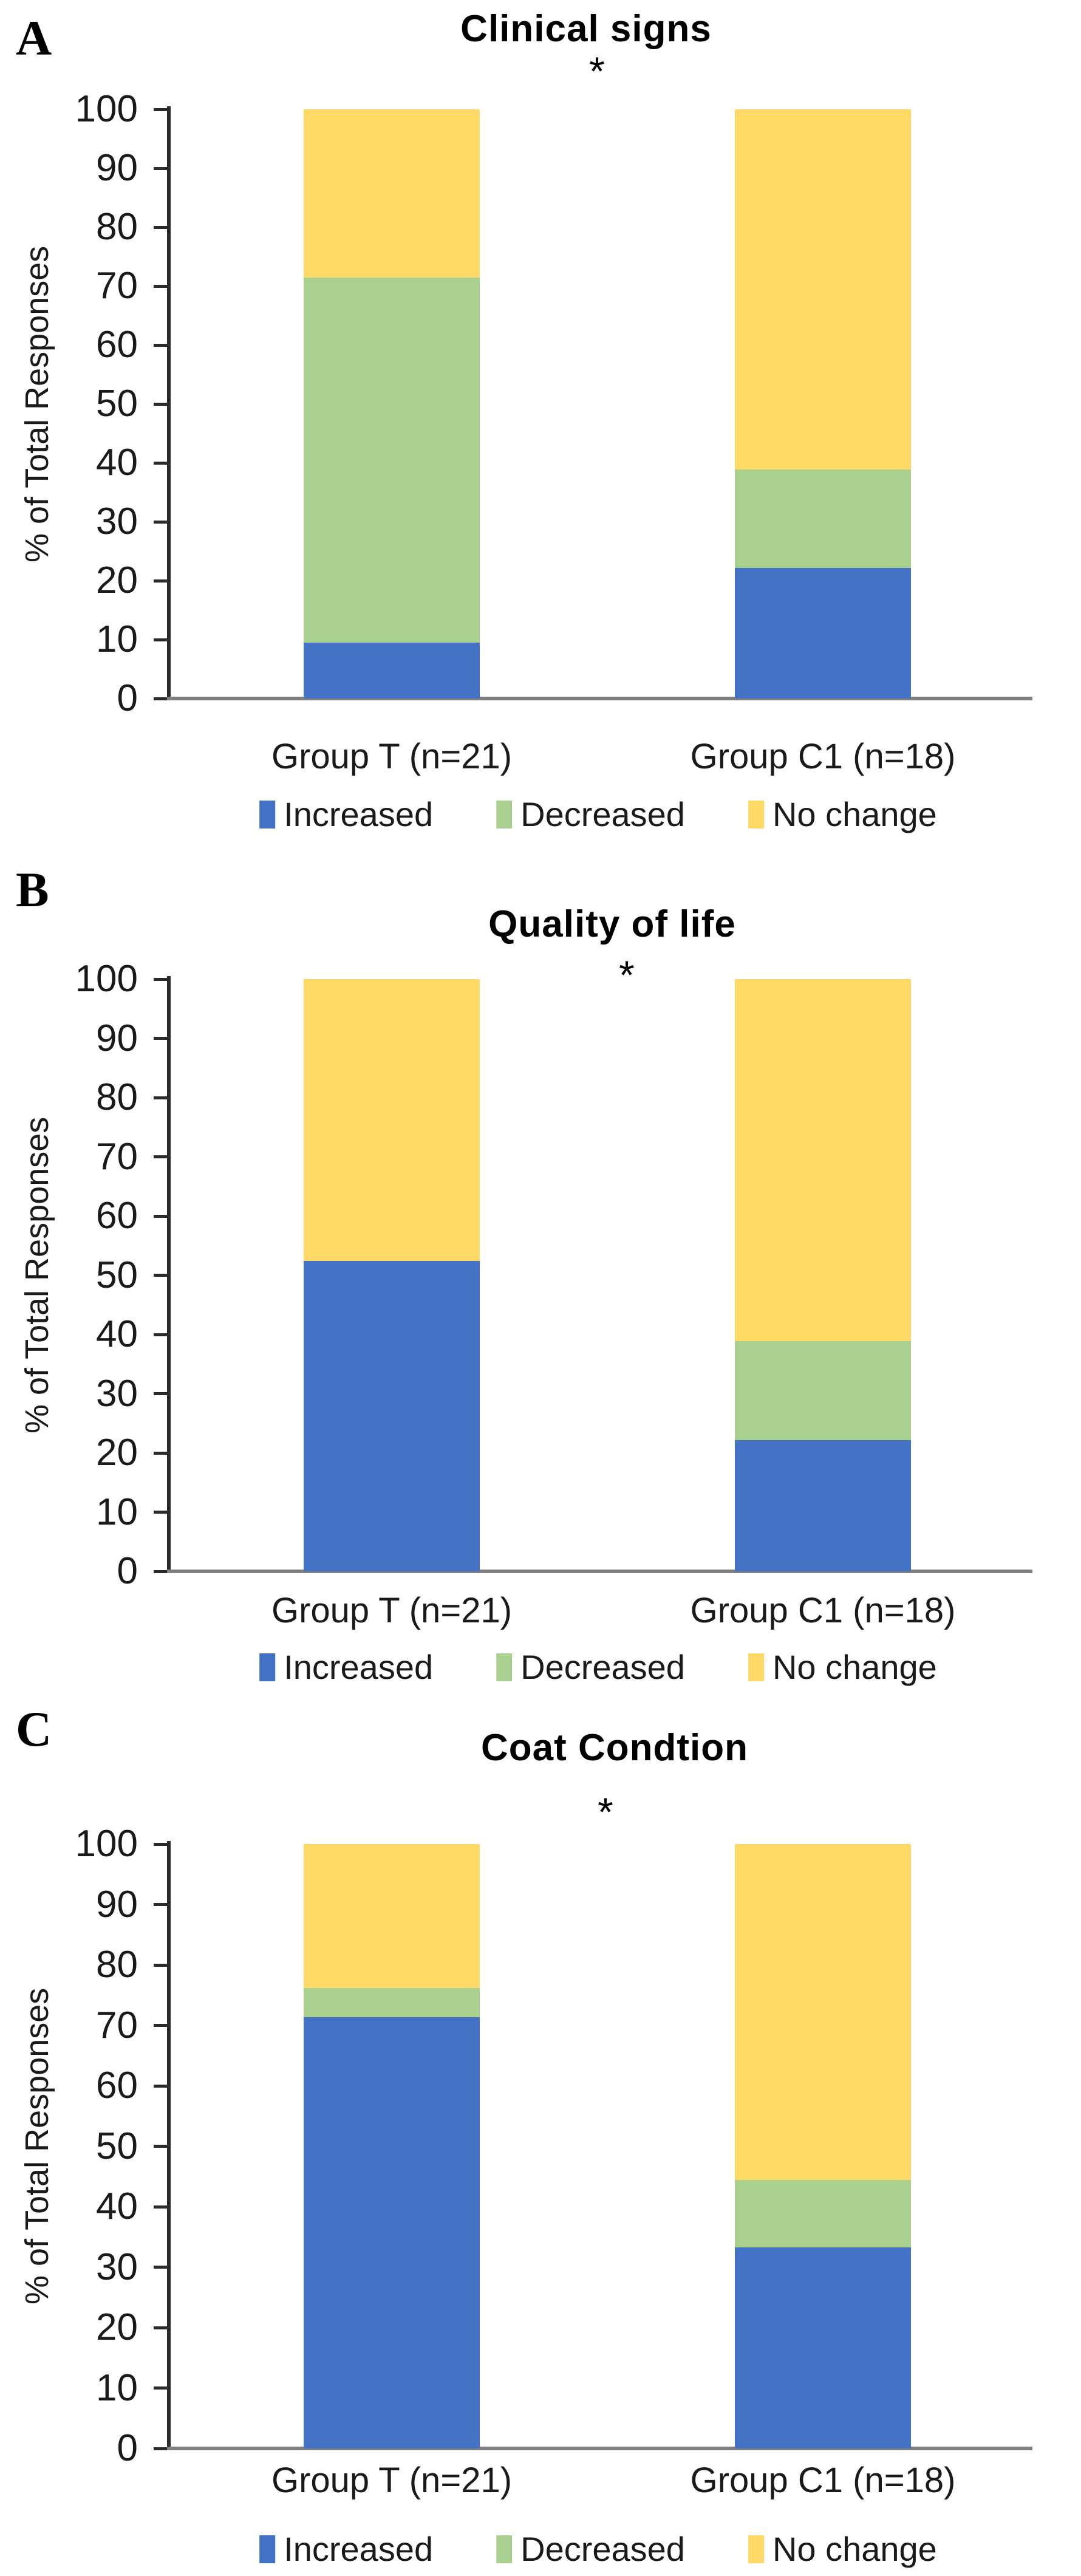  I want to click on y-tick-label: 60, so click(117, 345).